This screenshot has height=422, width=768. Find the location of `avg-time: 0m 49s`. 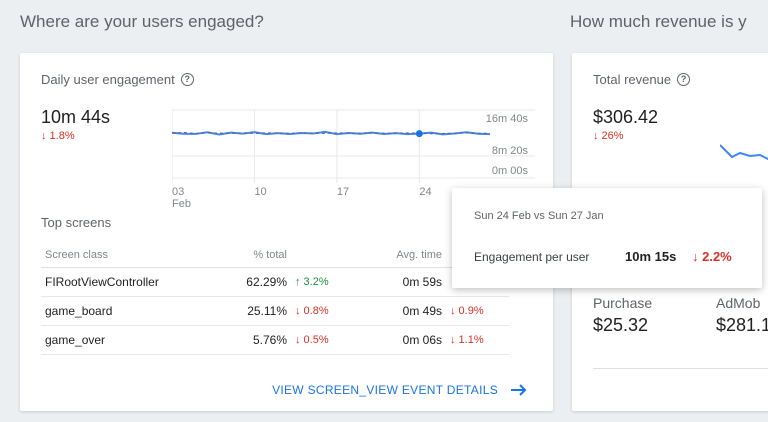

avg-time: 0m 49s is located at coordinates (398, 311).